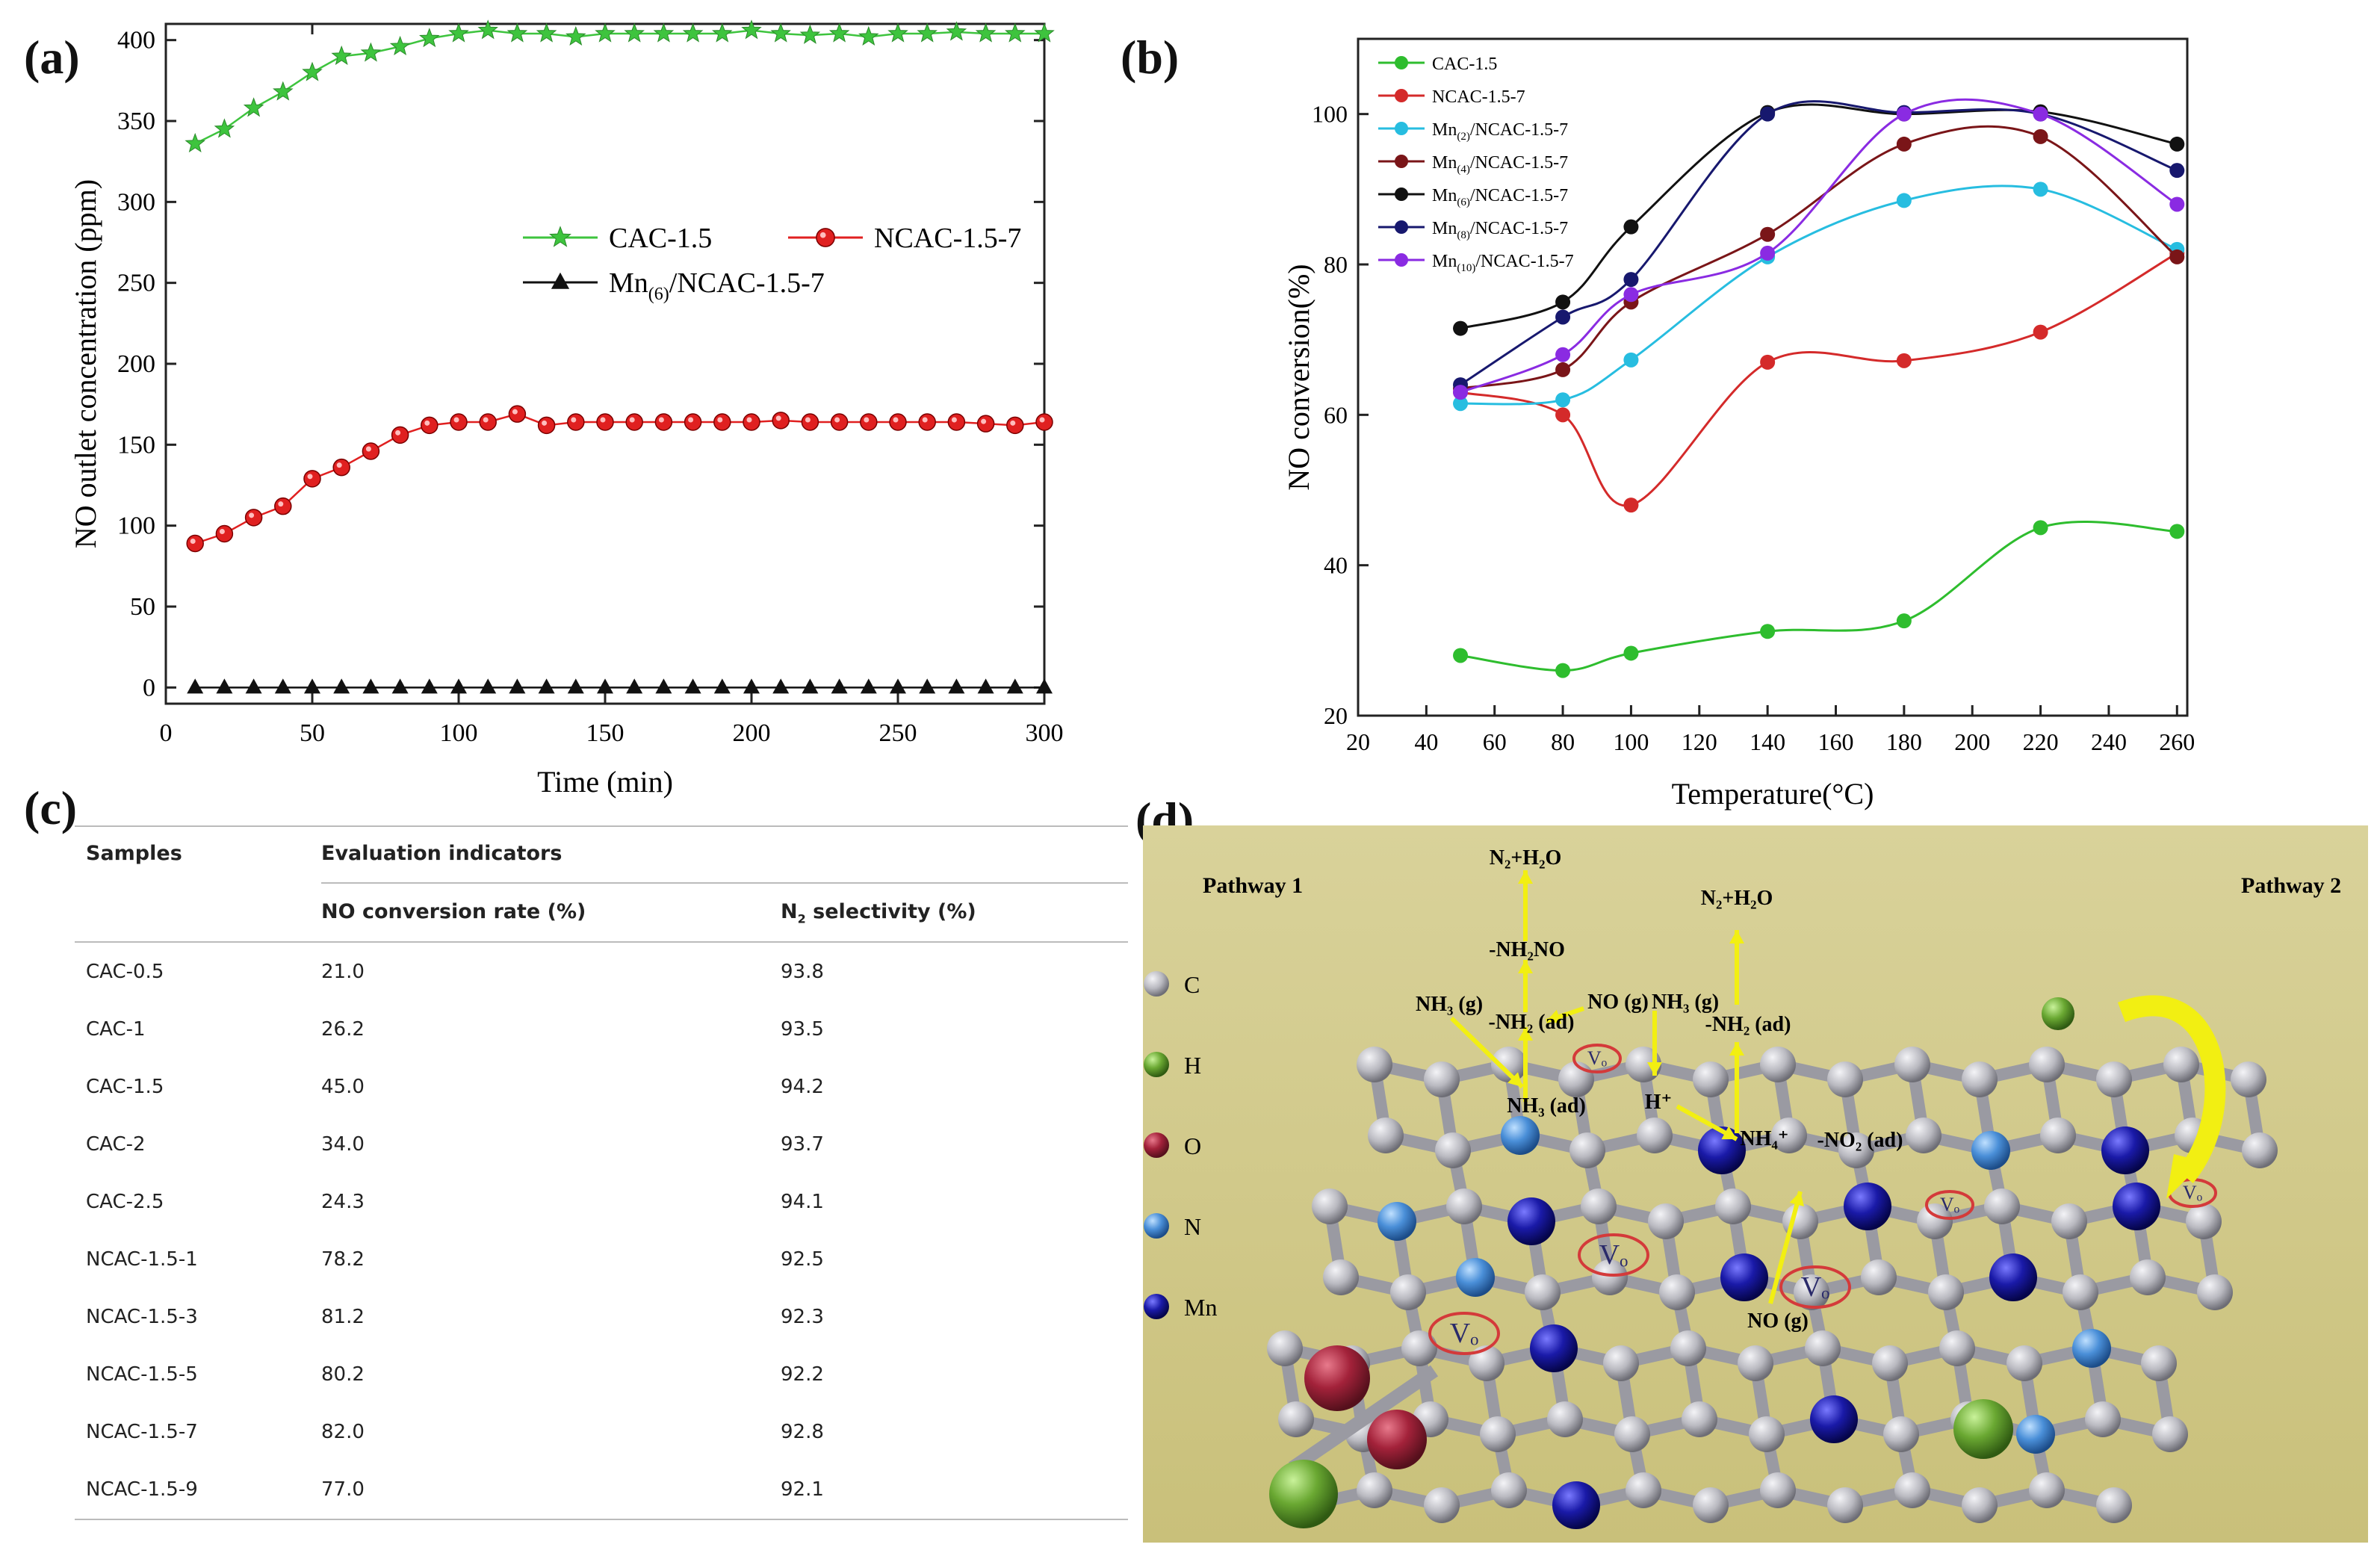 Image resolution: width=2380 pixels, height=1562 pixels. What do you see at coordinates (339, 465) in the screenshot?
I see `point-a-1-5-highlight` at bounding box center [339, 465].